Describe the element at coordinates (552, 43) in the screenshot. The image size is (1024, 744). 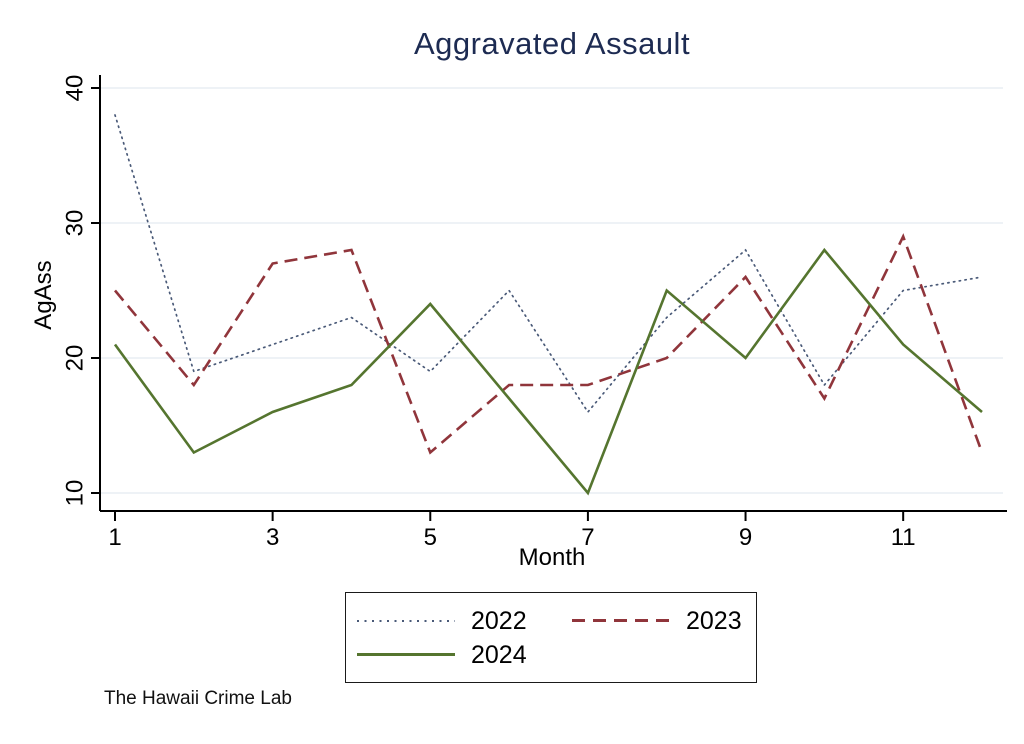
I see `chart-title: Aggravated Assault` at that location.